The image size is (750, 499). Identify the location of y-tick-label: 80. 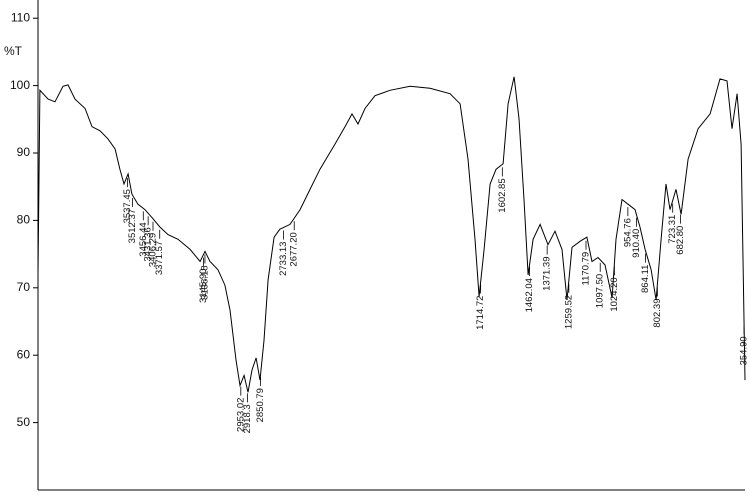
(24, 220).